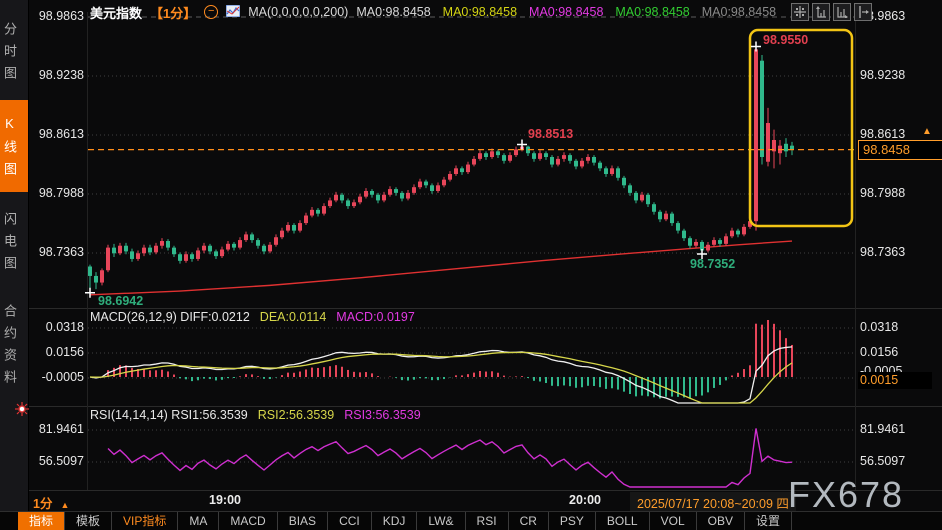 This screenshot has width=942, height=530. I want to click on period-dropdown-arrow-icon: ▲, so click(65, 505).